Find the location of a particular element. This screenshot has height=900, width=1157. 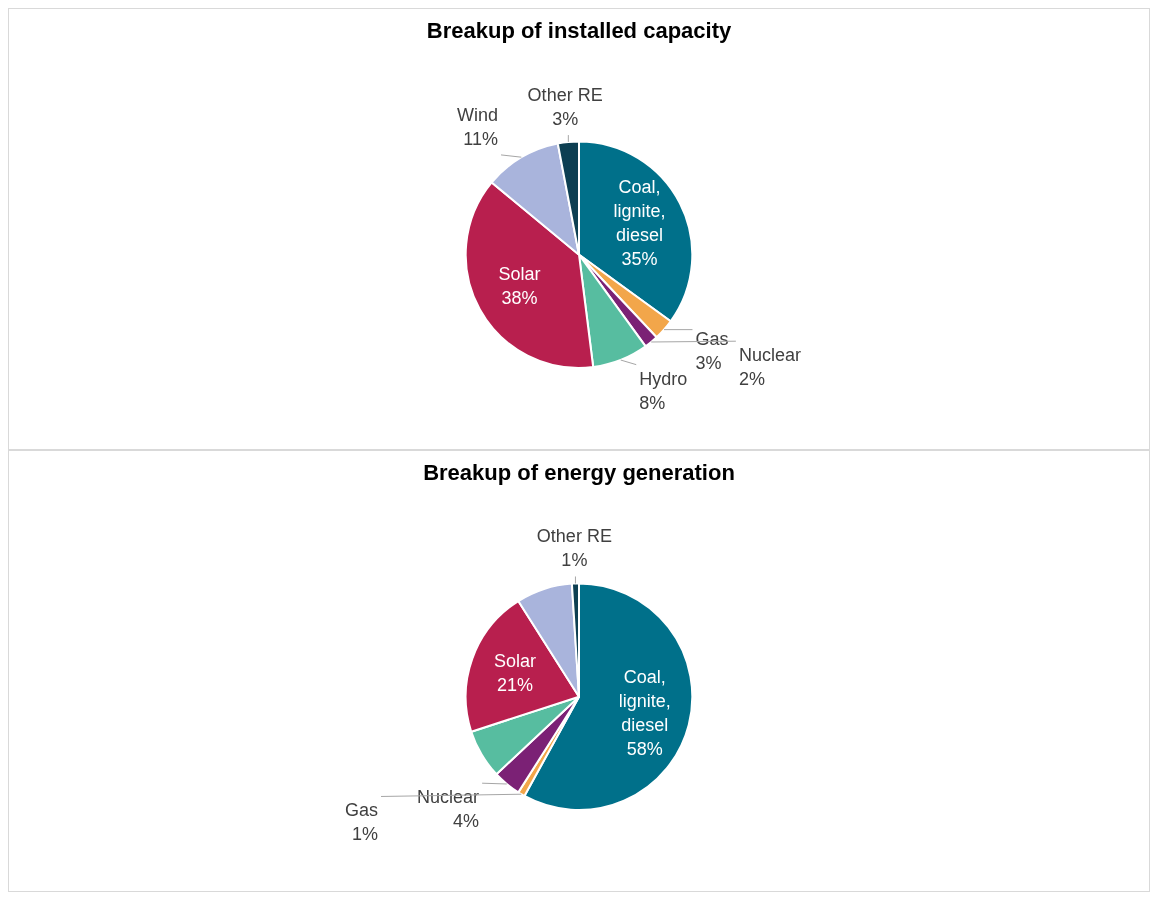

data-label: 58% is located at coordinates (644, 748).